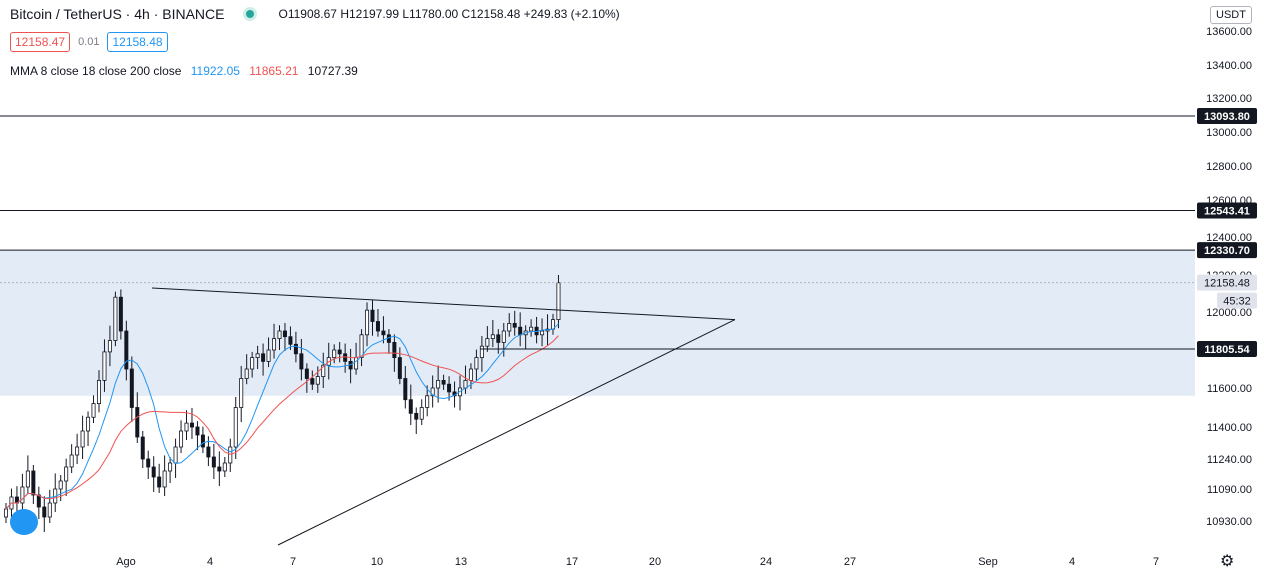  Describe the element at coordinates (215, 71) in the screenshot. I see `indicator-value-1: 11922.05` at that location.